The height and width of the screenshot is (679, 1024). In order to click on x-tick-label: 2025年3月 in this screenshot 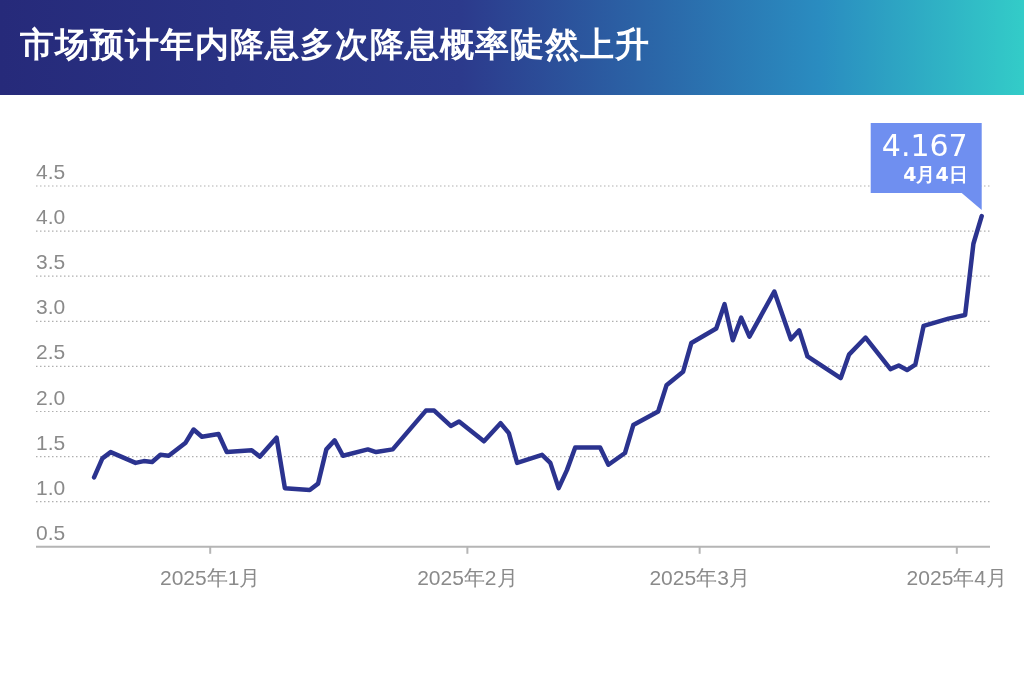, I will do `click(699, 577)`.